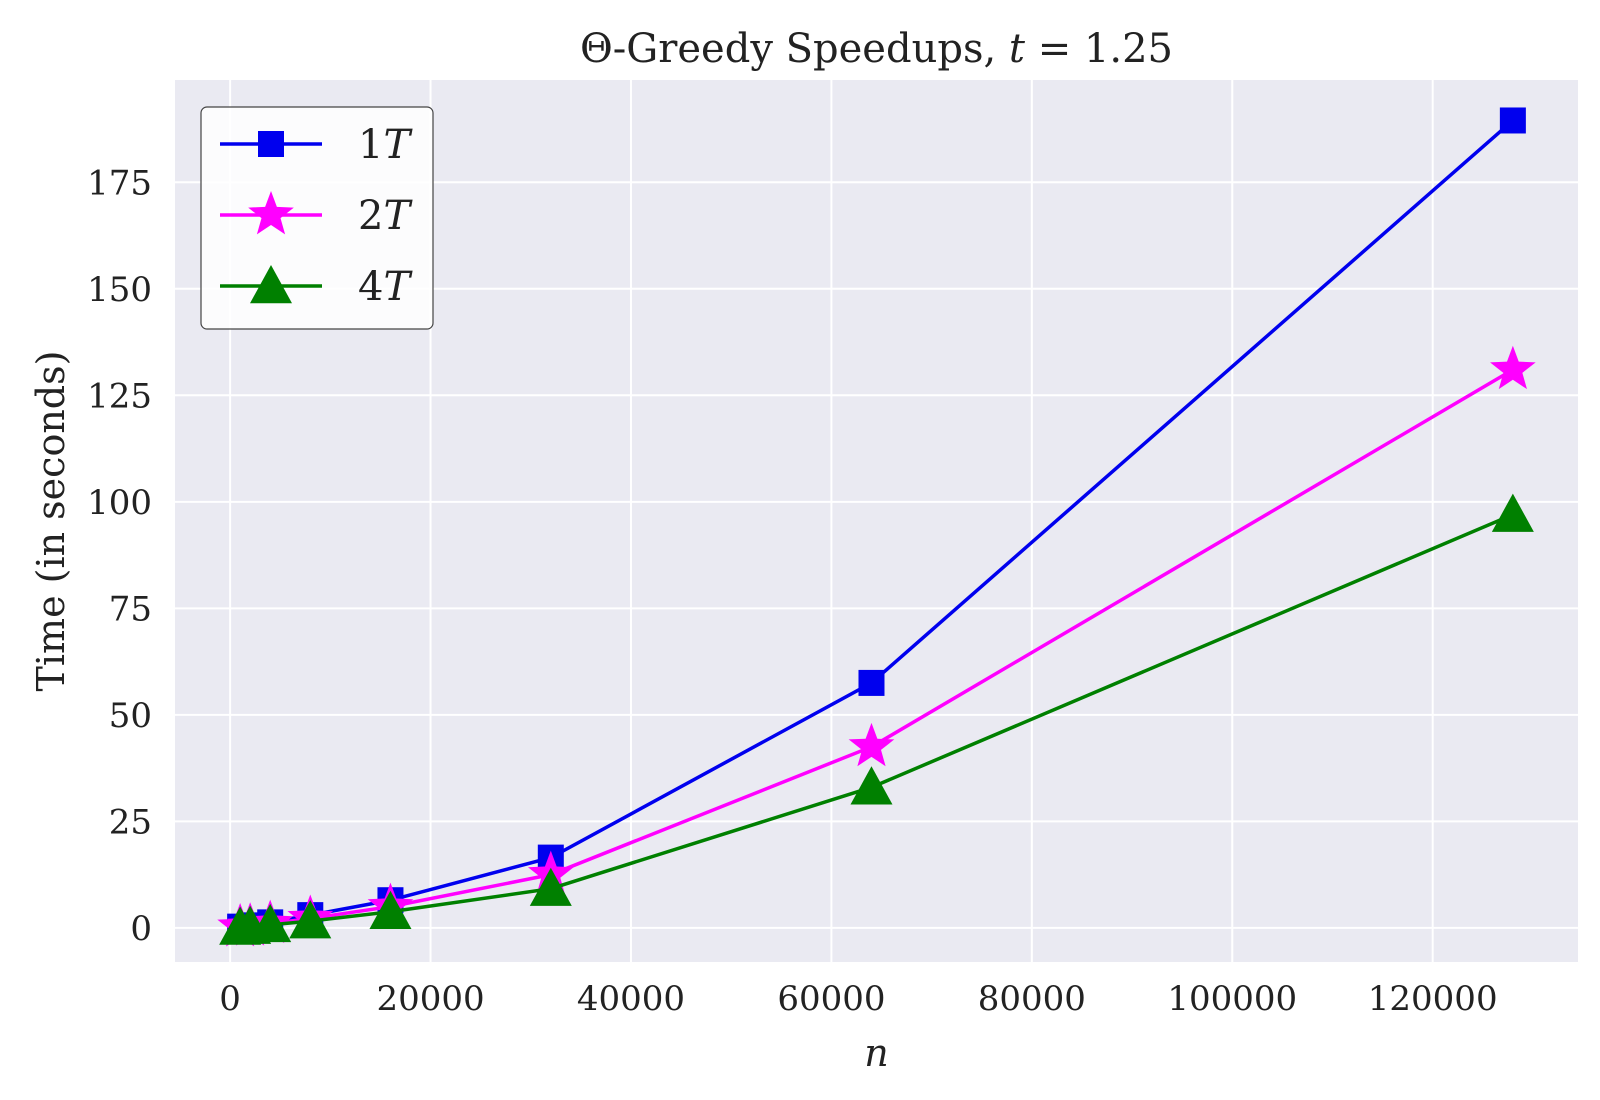  What do you see at coordinates (385, 216) in the screenshot?
I see `legend-label: 2T` at bounding box center [385, 216].